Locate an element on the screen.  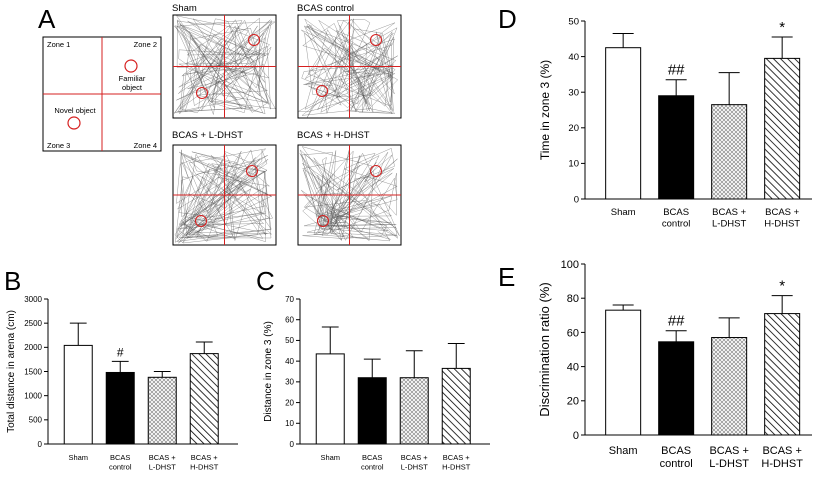
y-tick-label: 1000 is located at coordinates (33, 395).